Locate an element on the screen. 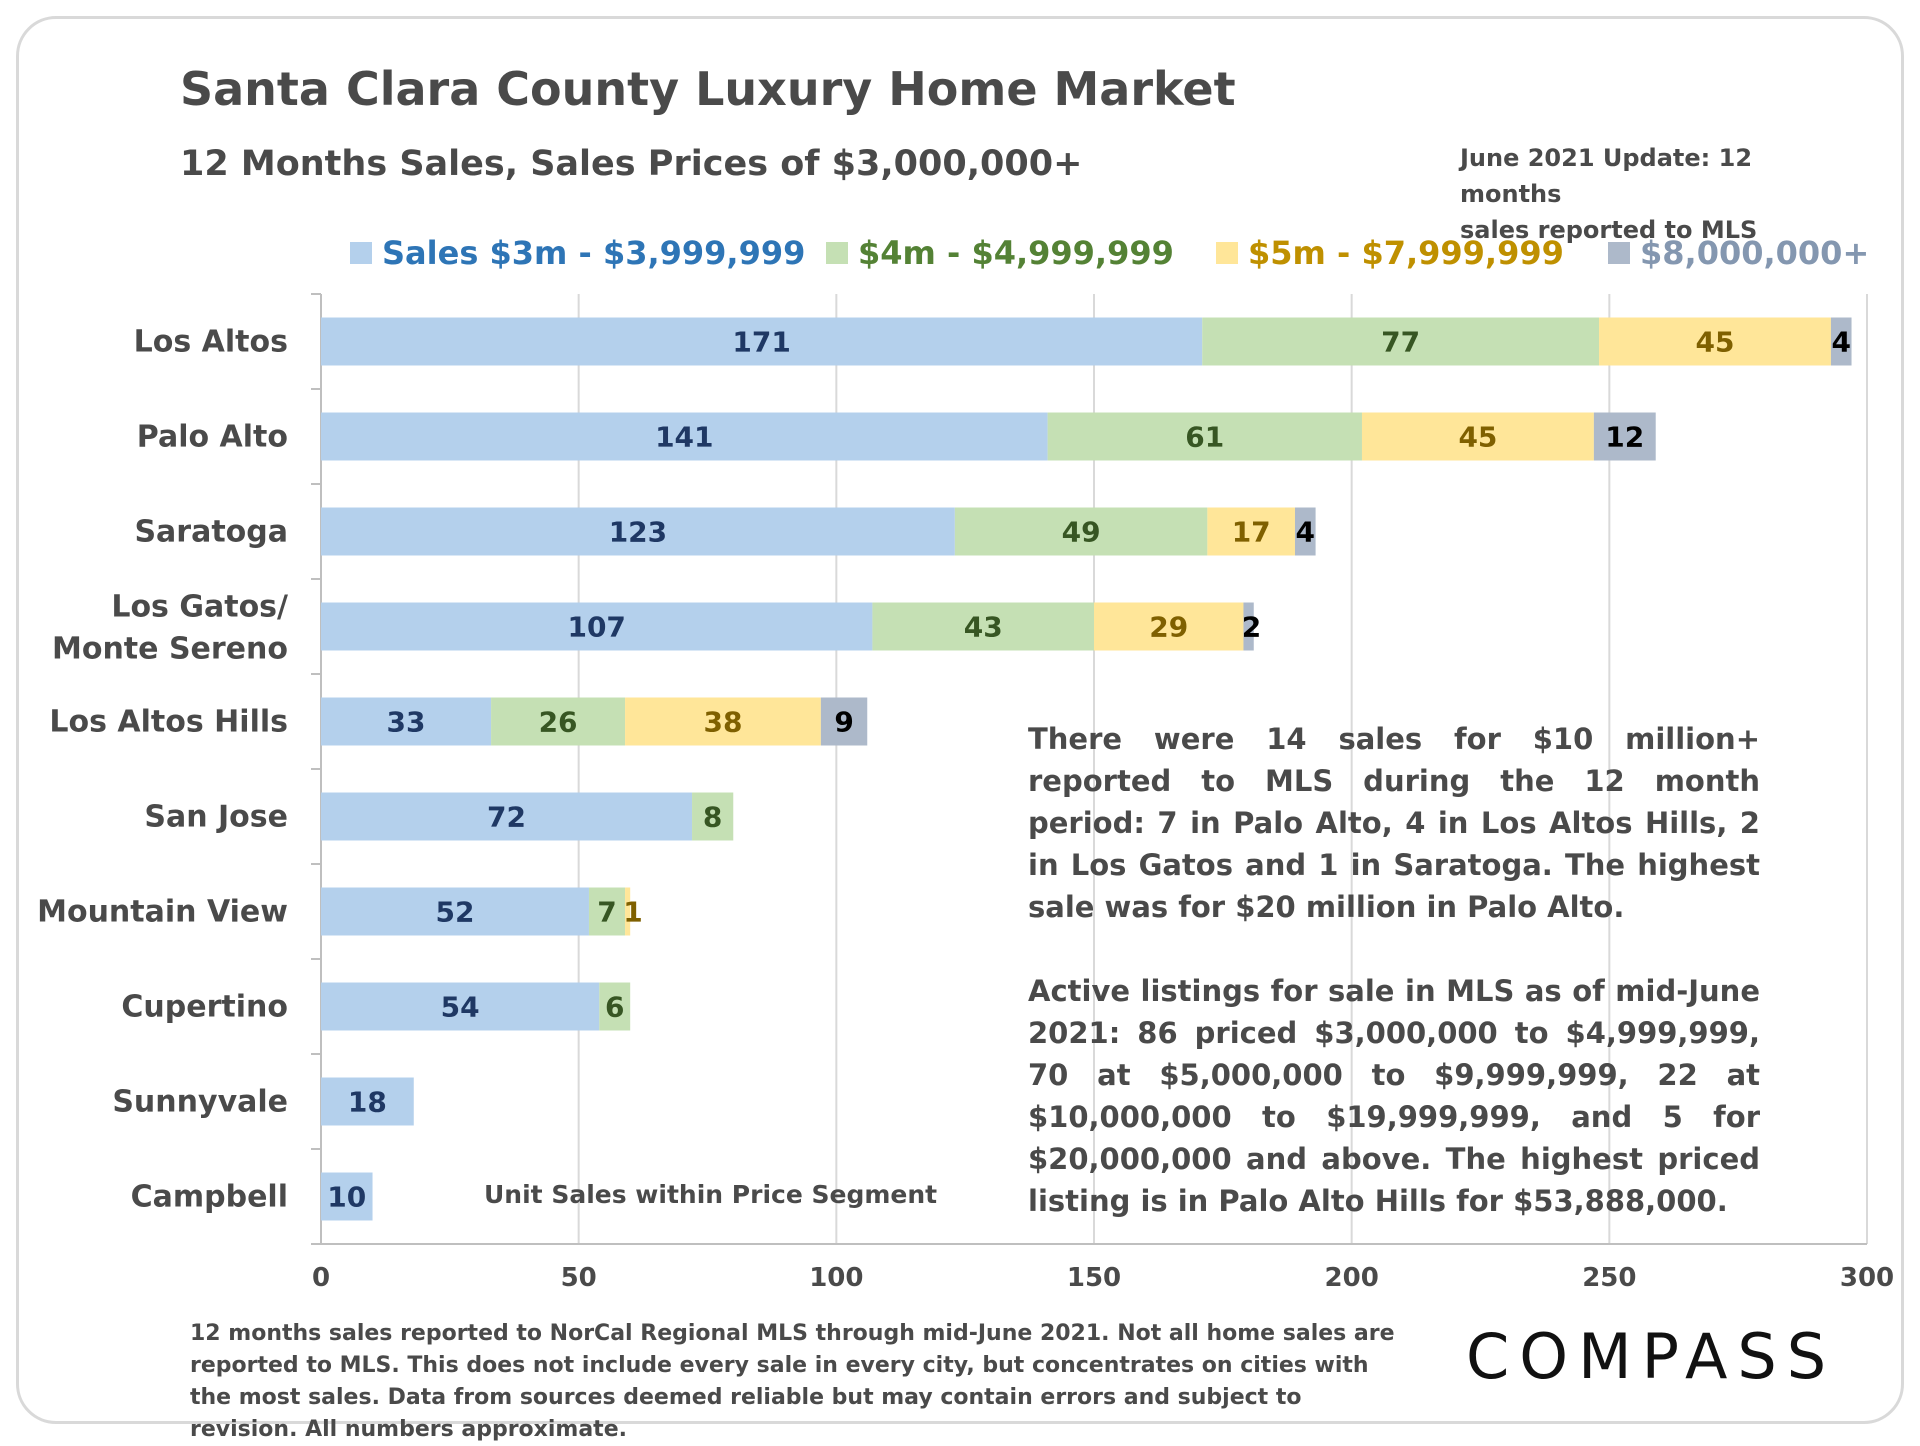 The height and width of the screenshot is (1446, 1920). legend-item-5m: $5m - $7,999,999 is located at coordinates (1390, 253).